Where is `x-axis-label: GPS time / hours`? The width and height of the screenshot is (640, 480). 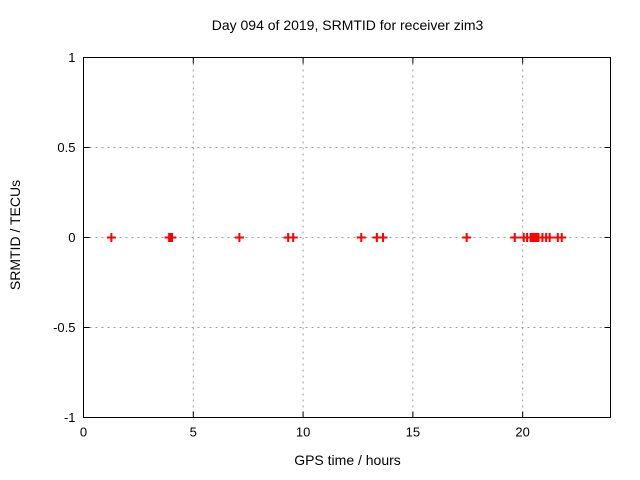 x-axis-label: GPS time / hours is located at coordinates (347, 460).